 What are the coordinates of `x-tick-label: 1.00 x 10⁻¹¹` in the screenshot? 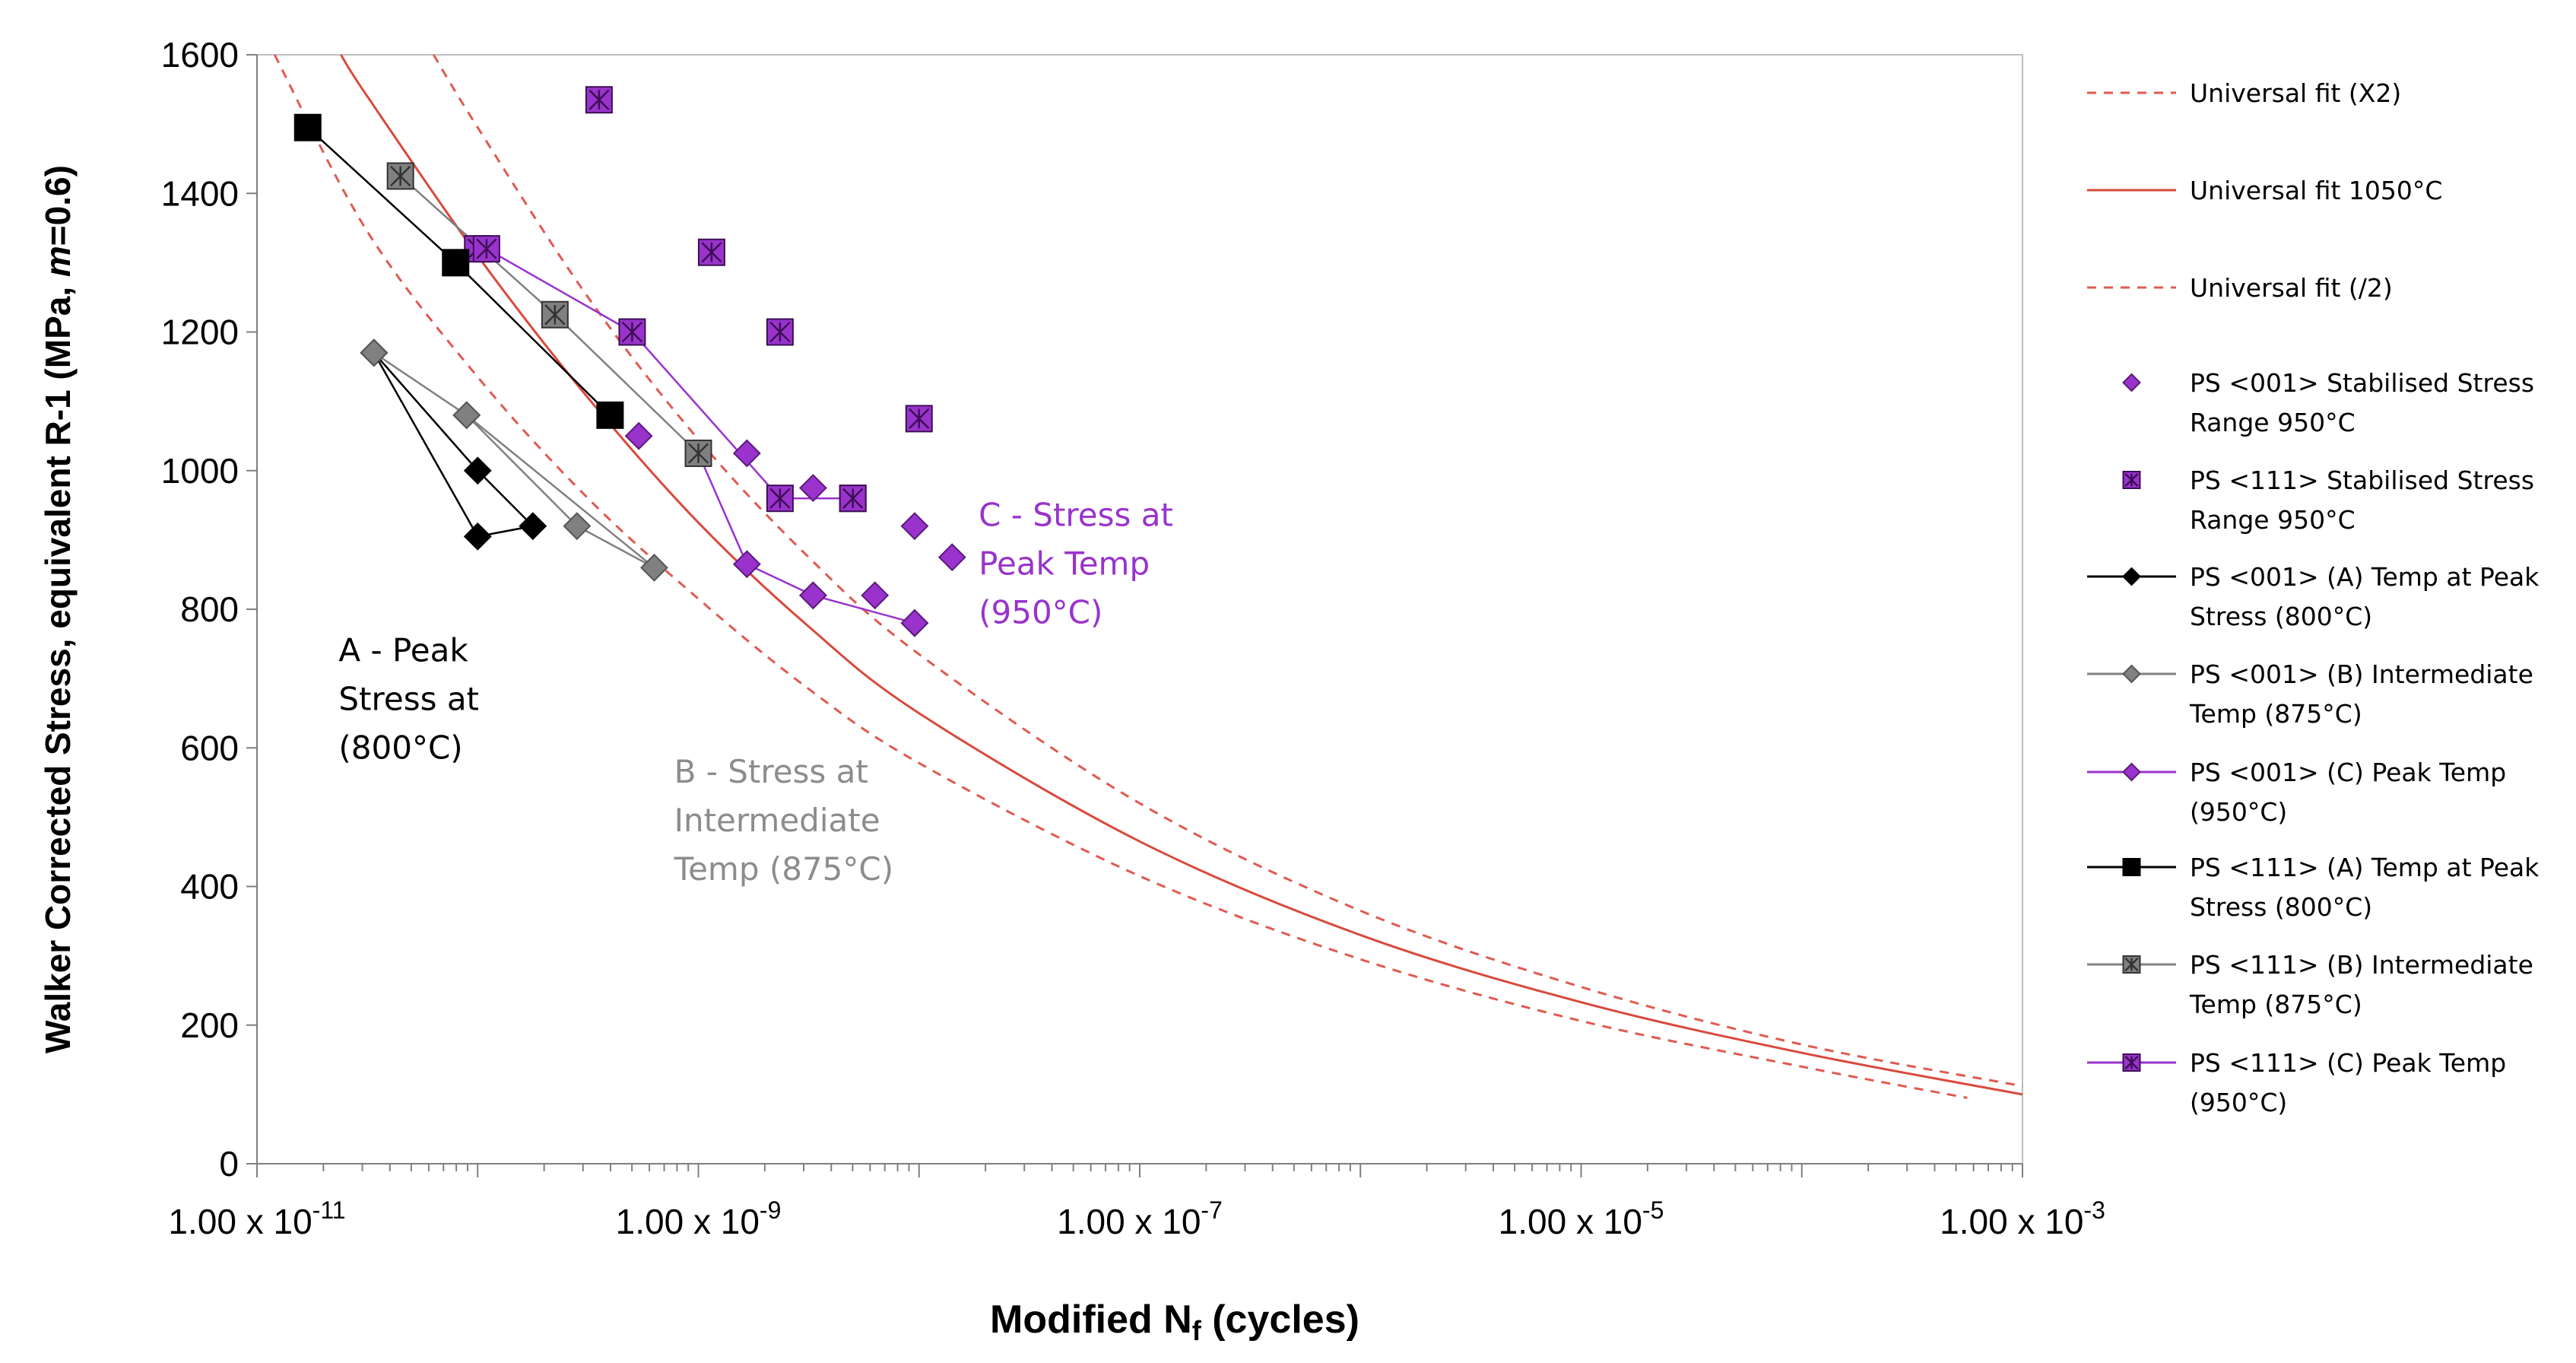 It's located at (257, 1218).